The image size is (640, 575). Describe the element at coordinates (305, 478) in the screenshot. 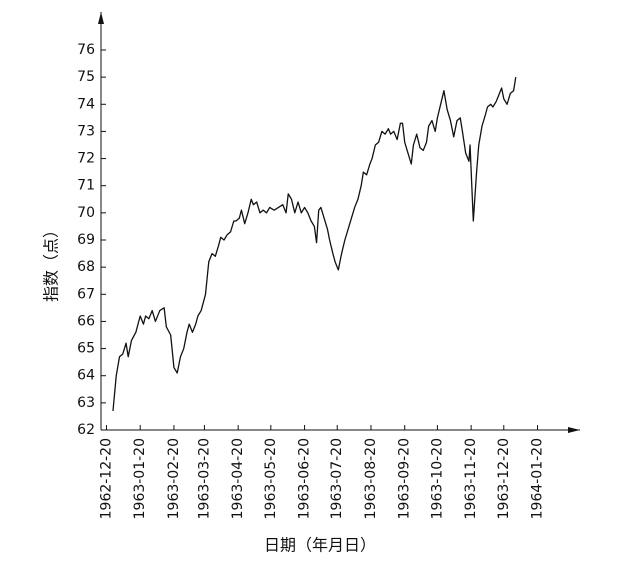

I see `x-tick-label: 1963-06-20` at that location.